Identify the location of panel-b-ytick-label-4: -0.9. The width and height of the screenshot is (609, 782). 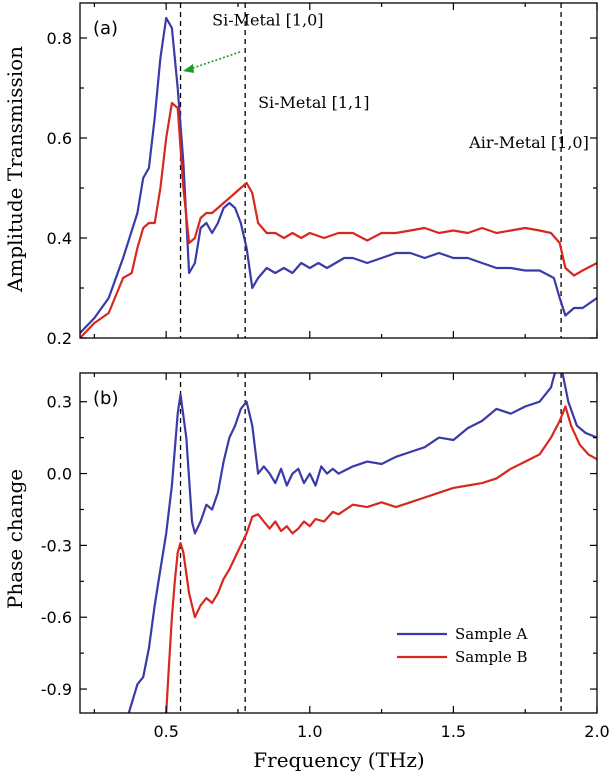
(56, 689).